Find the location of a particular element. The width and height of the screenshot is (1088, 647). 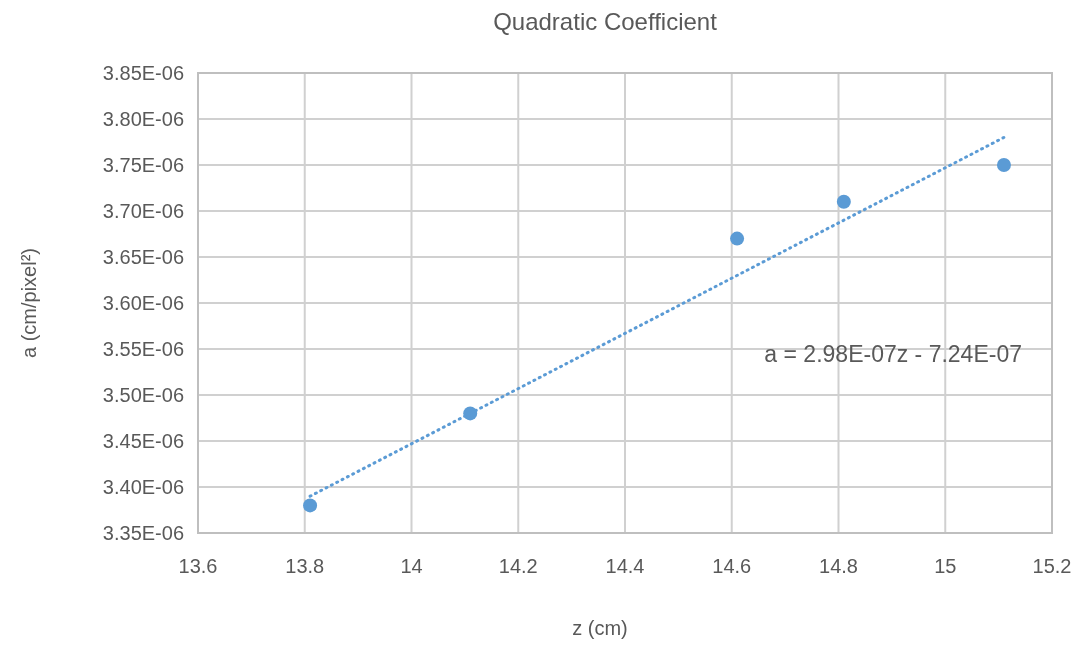

x-tick-label: 13.6 is located at coordinates (198, 566).